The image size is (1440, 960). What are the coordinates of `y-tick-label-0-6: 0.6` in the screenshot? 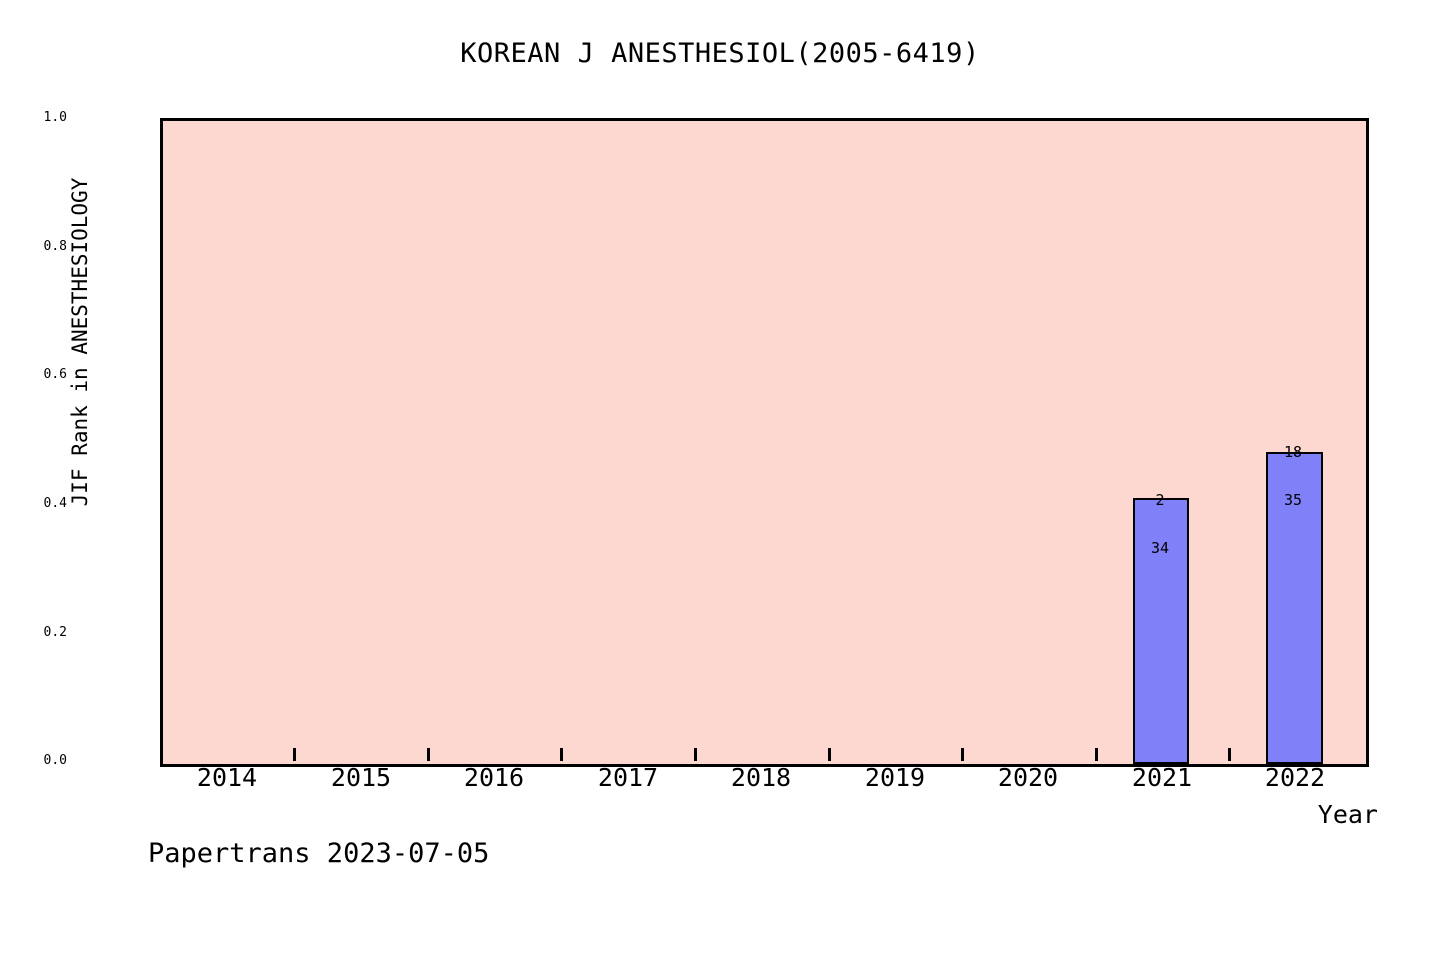 It's located at (55, 374).